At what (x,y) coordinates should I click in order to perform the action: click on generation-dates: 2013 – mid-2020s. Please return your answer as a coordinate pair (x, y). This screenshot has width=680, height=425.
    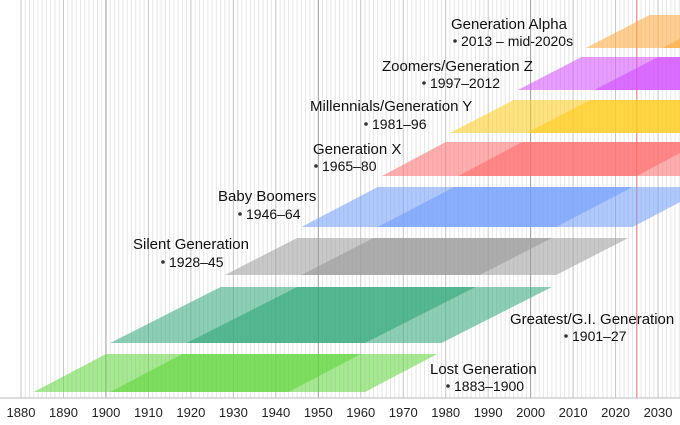
    Looking at the image, I should click on (517, 41).